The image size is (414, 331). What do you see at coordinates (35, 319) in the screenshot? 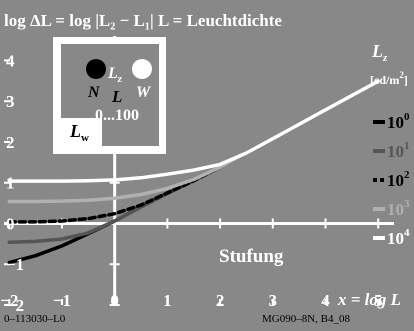
I see `footer-left-code: 0–113030–L0` at bounding box center [35, 319].